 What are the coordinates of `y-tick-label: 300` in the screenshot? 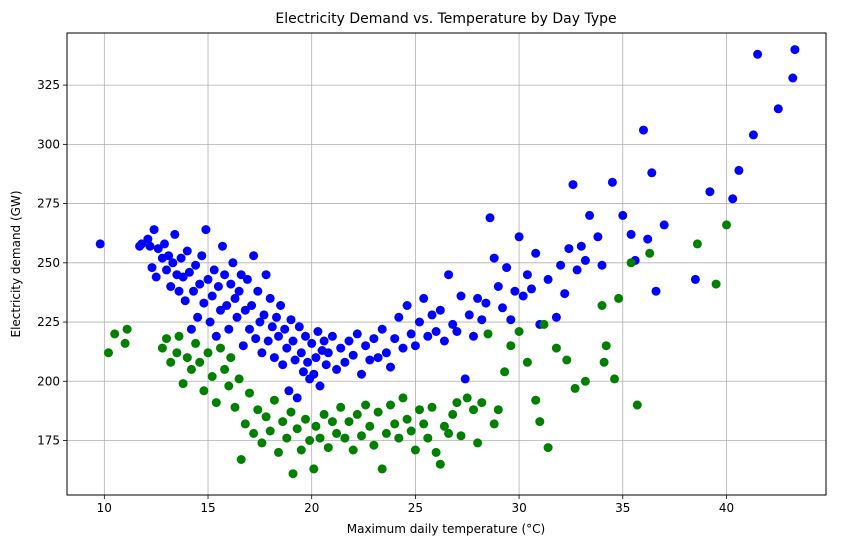 It's located at (48, 144).